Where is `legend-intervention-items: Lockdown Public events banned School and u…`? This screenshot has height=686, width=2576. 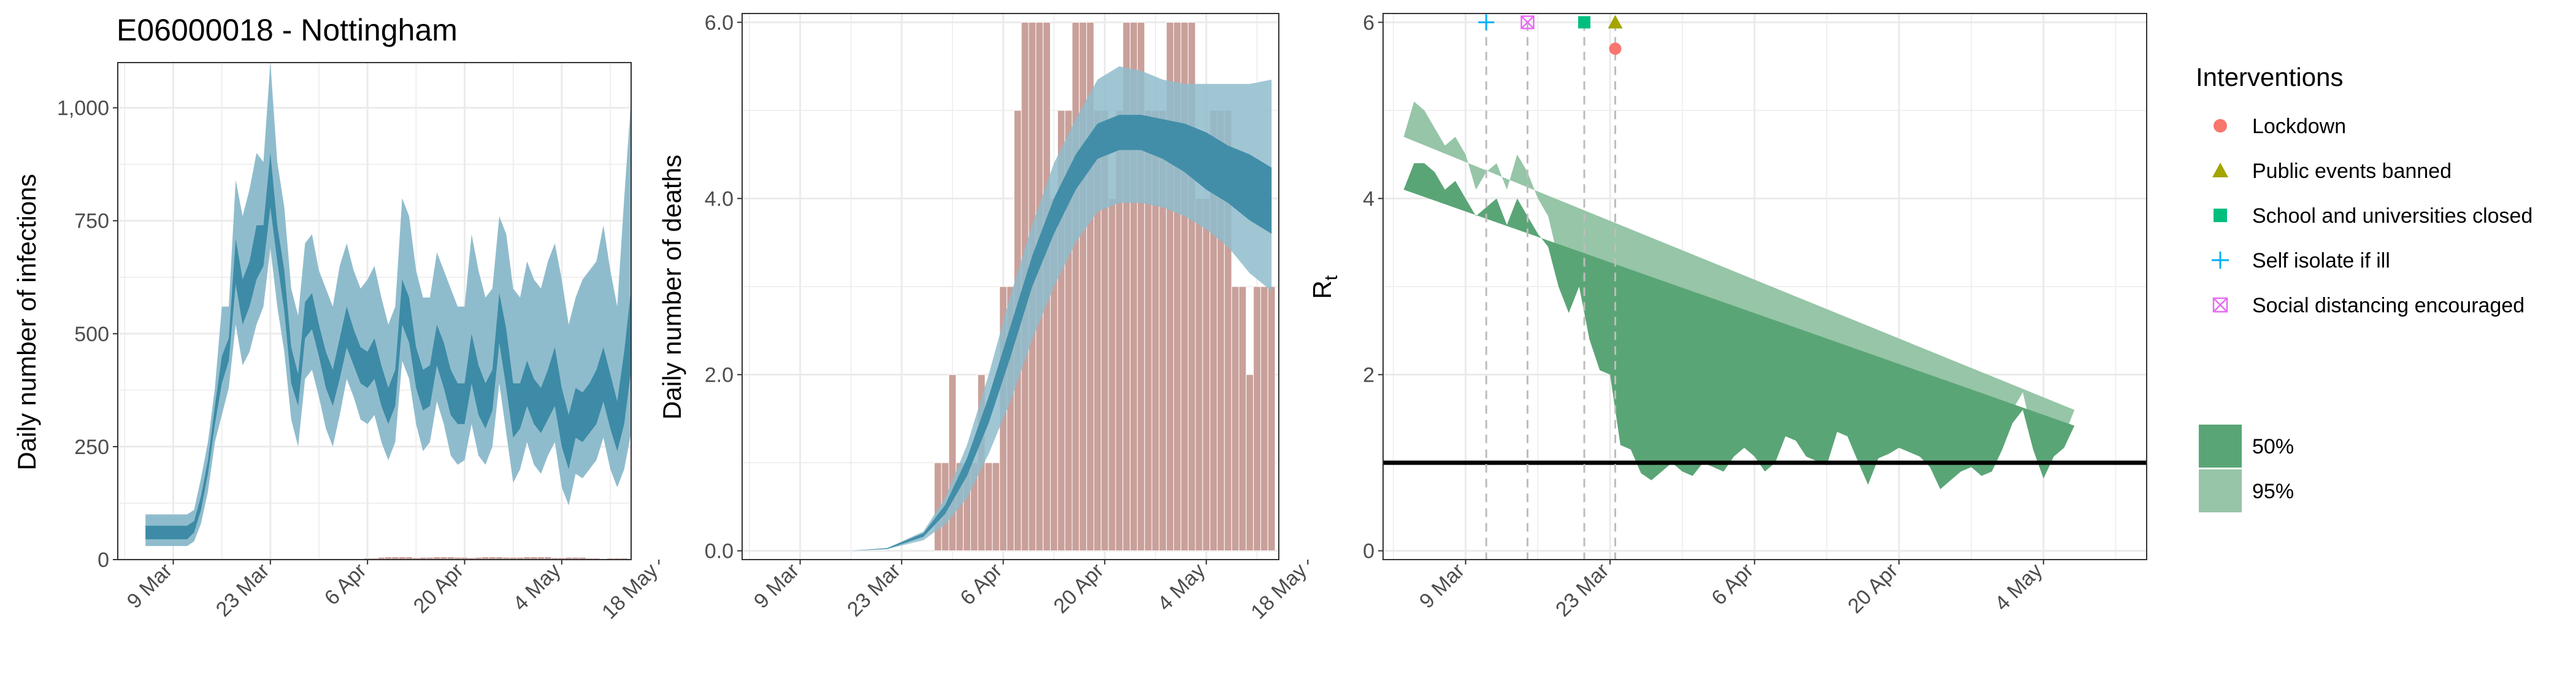 legend-intervention-items: Lockdown Public events banned School and u… is located at coordinates (2372, 216).